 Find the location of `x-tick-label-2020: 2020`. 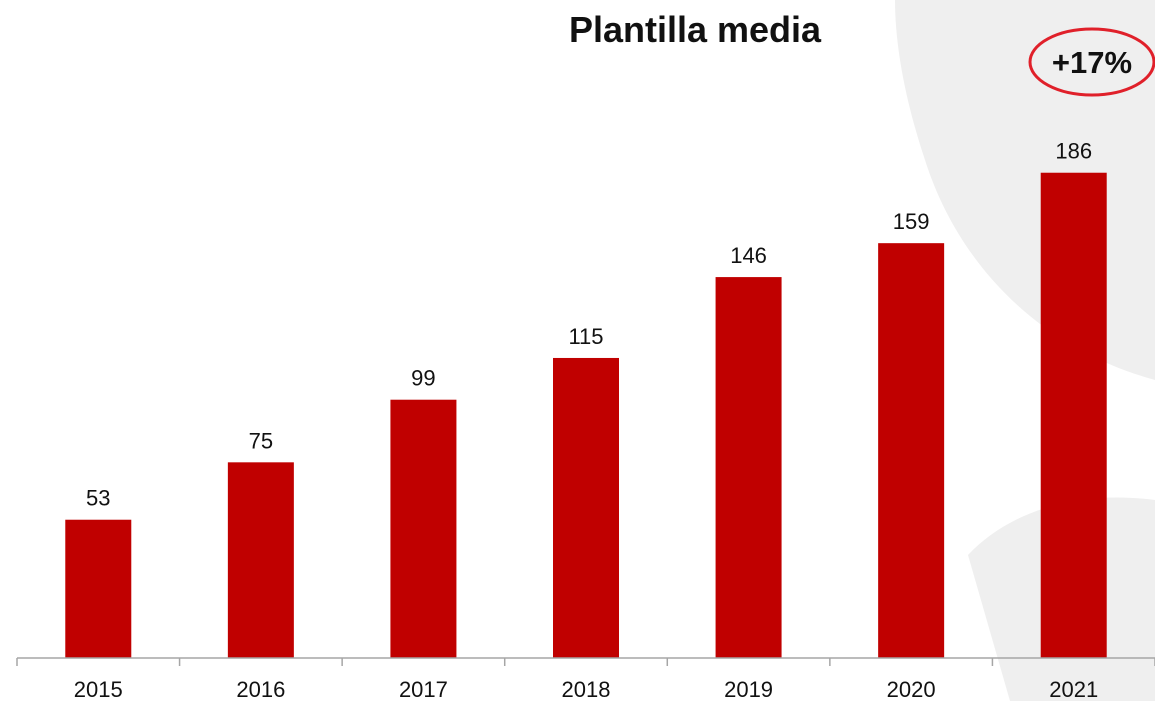

x-tick-label-2020: 2020 is located at coordinates (911, 689).